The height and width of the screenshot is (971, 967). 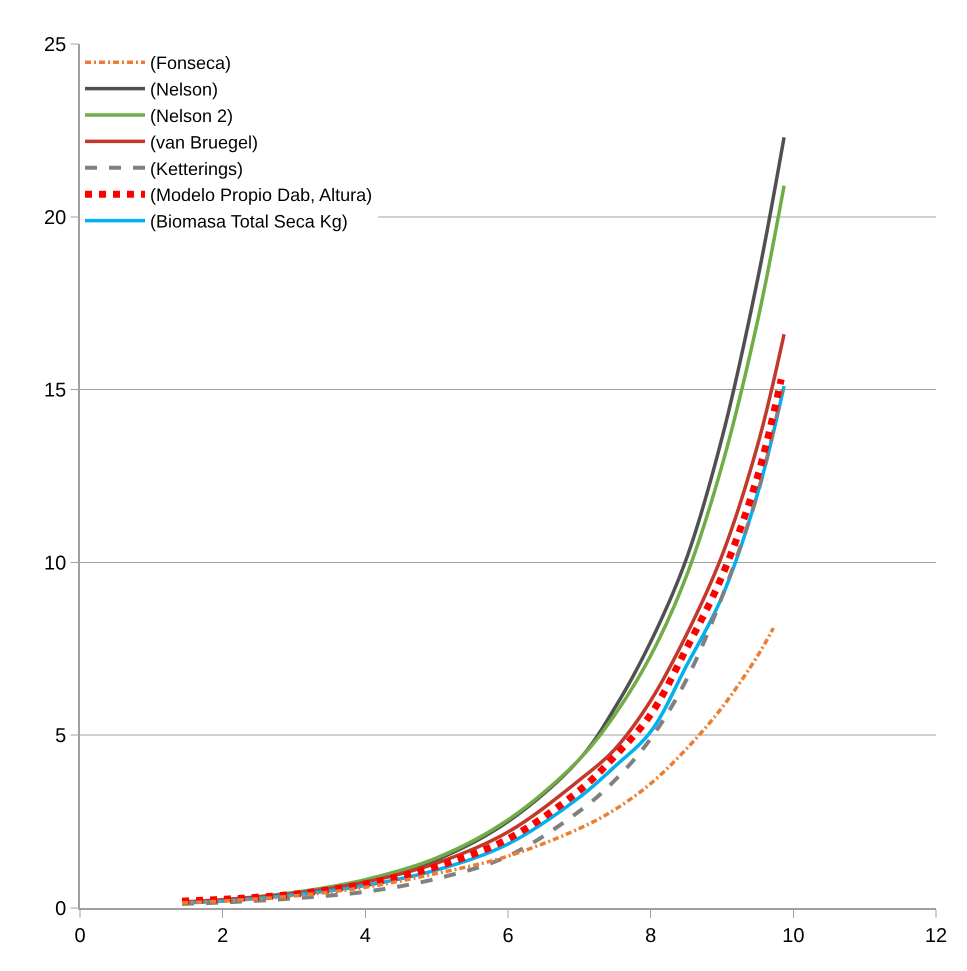 I want to click on legend-label: (Biomasa Total Seca Kg), so click(x=249, y=222).